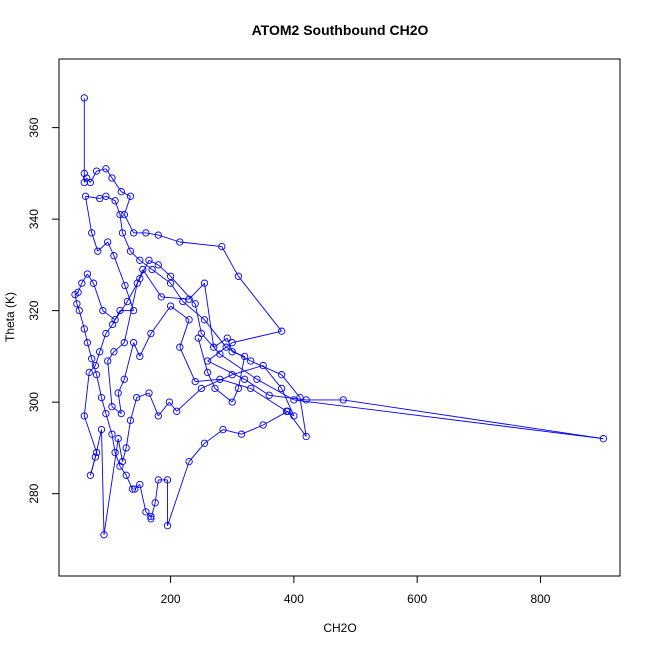 Image resolution: width=650 pixels, height=650 pixels. What do you see at coordinates (171, 599) in the screenshot?
I see `x-tick-label: 200` at bounding box center [171, 599].